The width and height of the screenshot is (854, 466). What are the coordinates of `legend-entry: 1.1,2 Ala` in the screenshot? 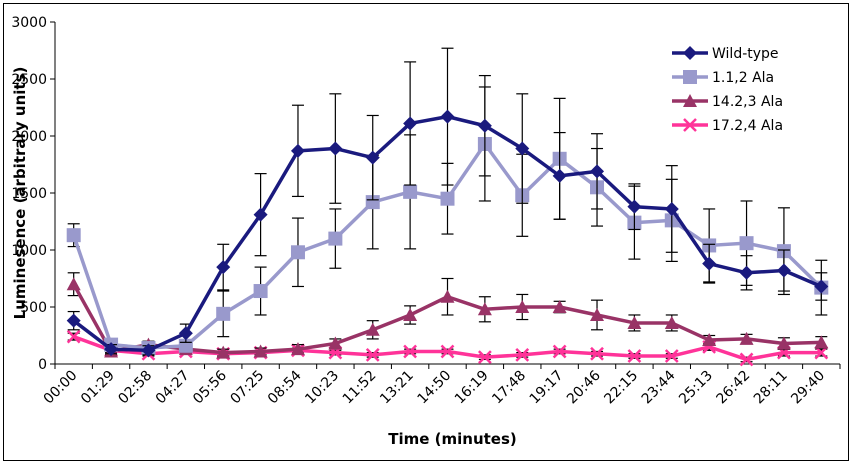 It's located at (723, 78).